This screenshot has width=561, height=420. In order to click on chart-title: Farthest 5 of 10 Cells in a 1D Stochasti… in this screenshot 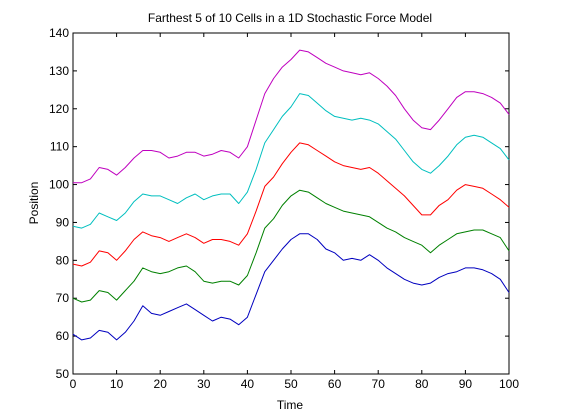, I will do `click(290, 18)`.